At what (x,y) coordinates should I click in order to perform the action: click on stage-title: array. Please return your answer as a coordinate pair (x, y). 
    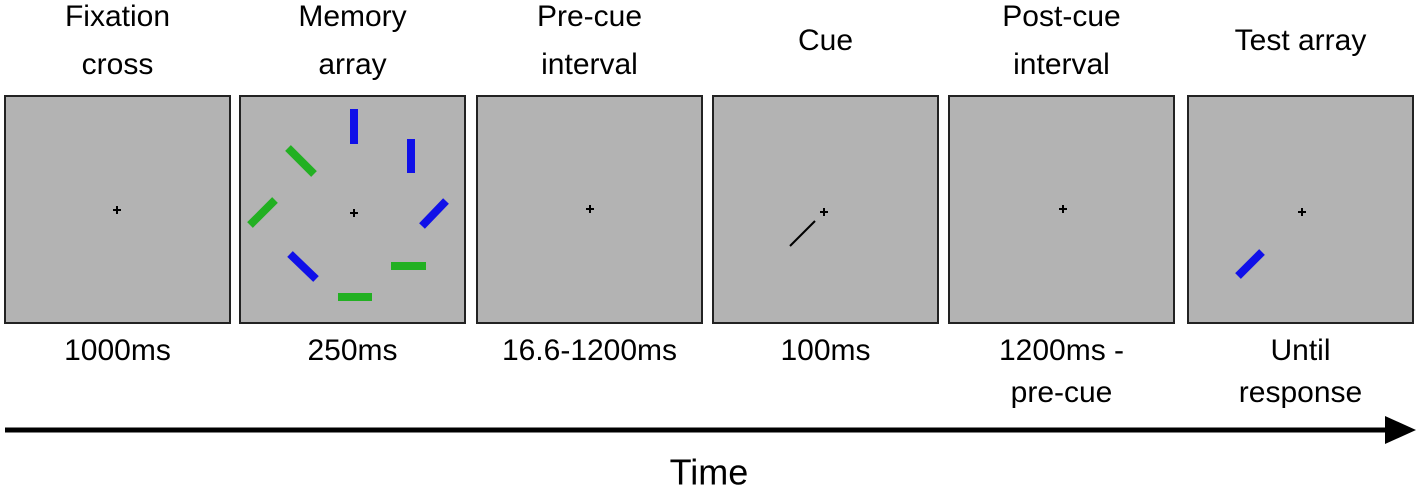
    Looking at the image, I should click on (352, 64).